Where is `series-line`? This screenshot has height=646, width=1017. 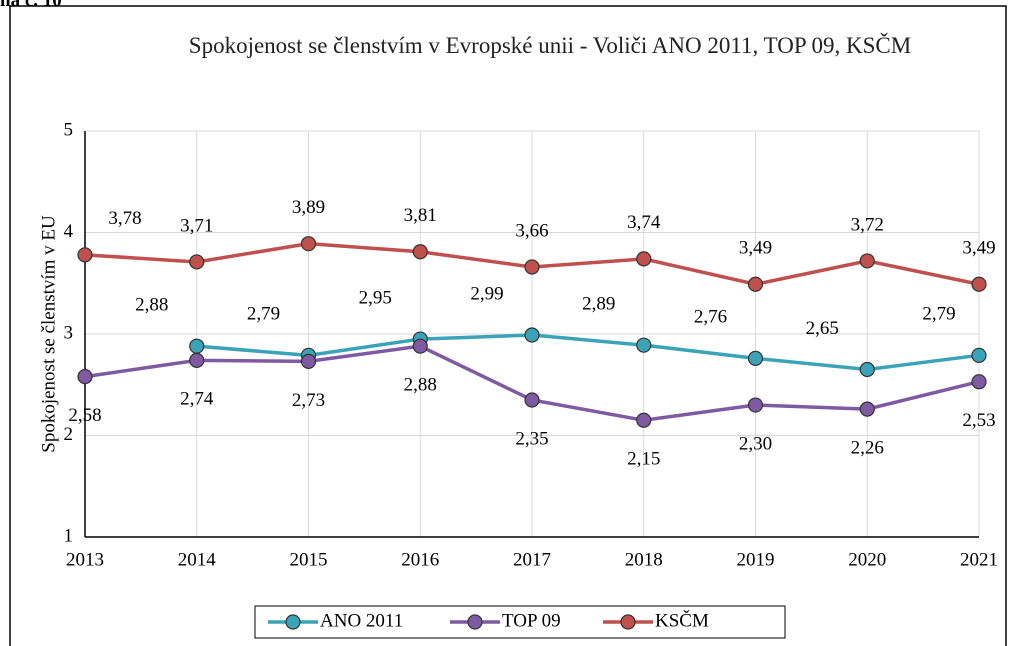 series-line is located at coordinates (588, 352).